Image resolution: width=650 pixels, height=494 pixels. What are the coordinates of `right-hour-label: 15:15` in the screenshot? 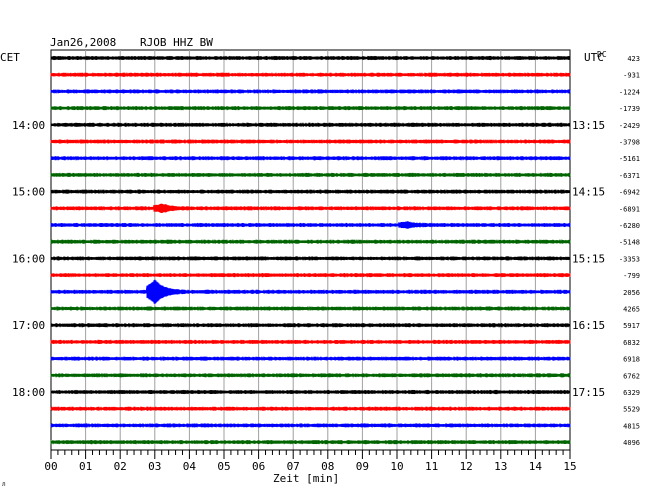 It's located at (588, 258).